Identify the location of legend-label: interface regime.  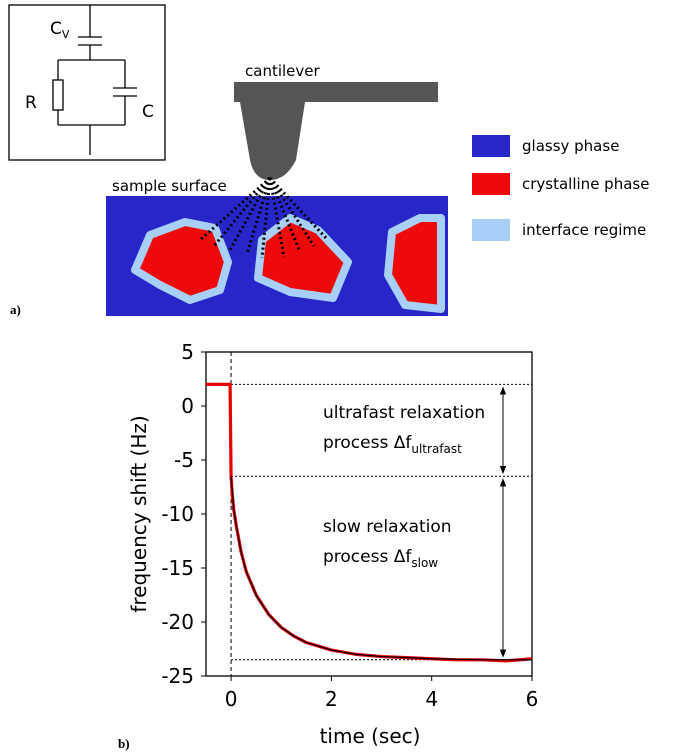
(584, 230).